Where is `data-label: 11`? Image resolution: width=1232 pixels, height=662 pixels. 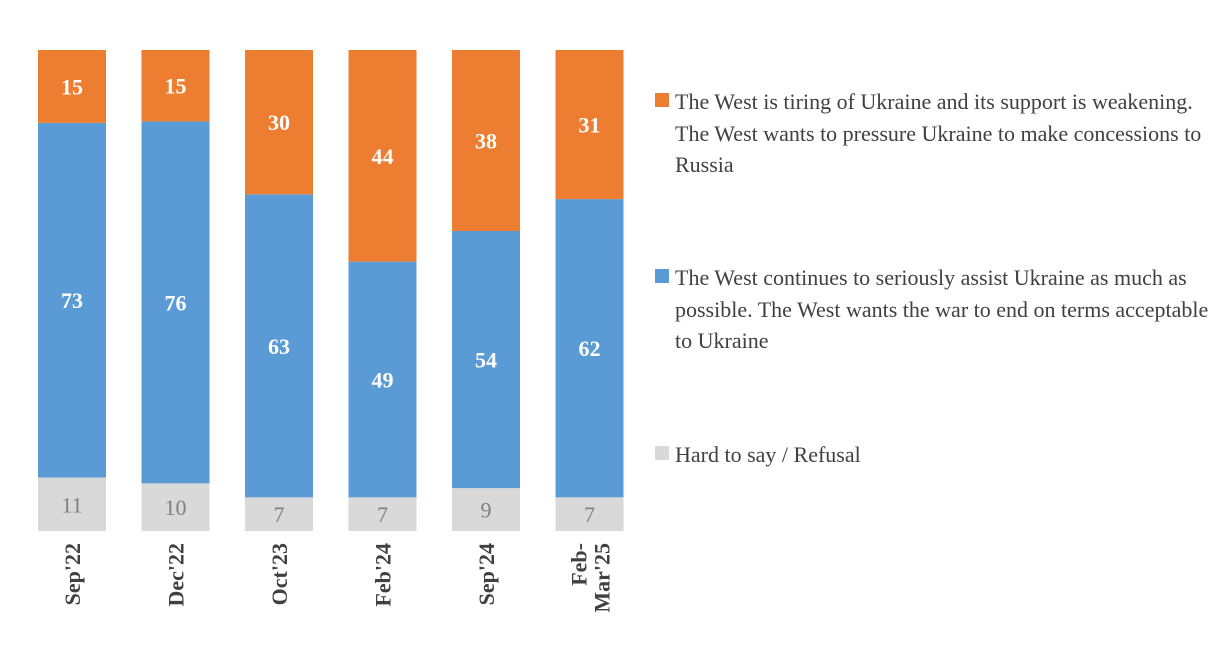
data-label: 11 is located at coordinates (71, 504).